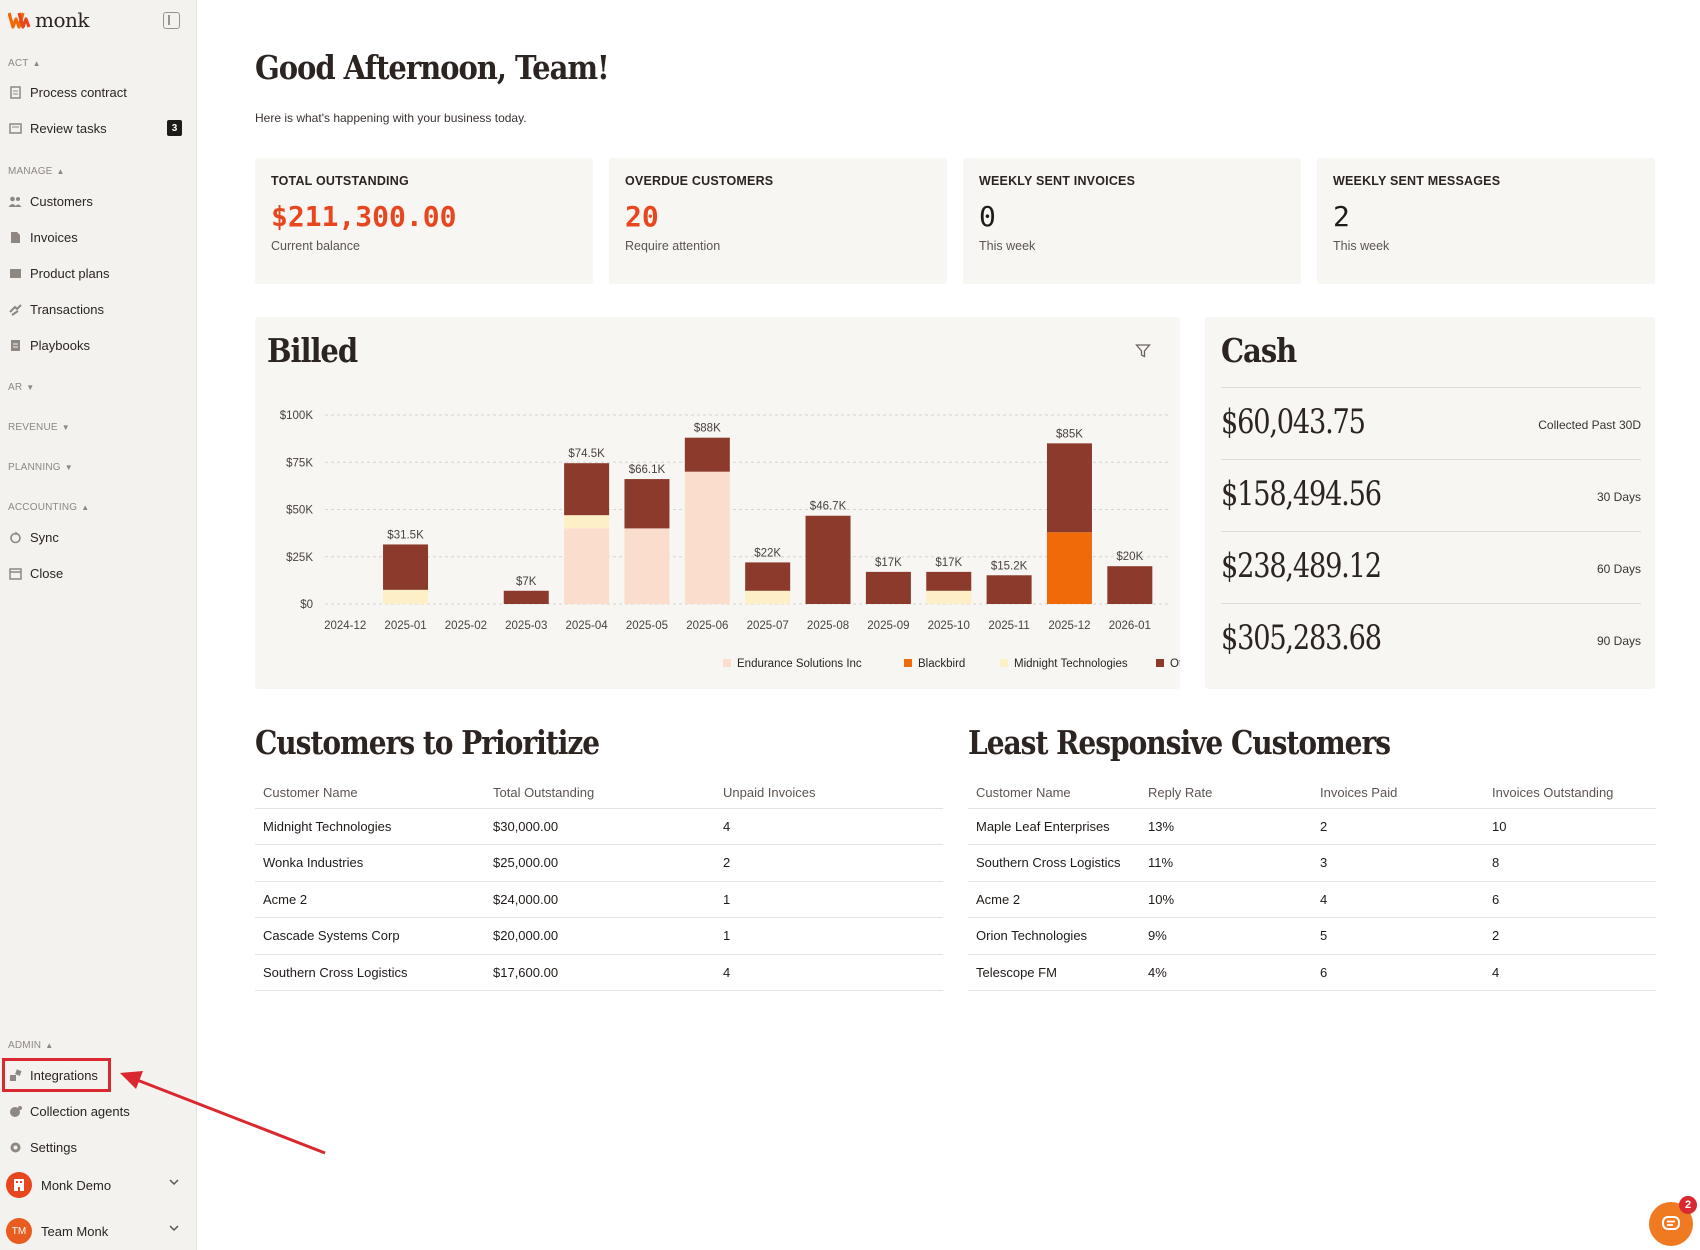 The height and width of the screenshot is (1250, 1700). I want to click on bar-total-label: $85K, so click(1069, 434).